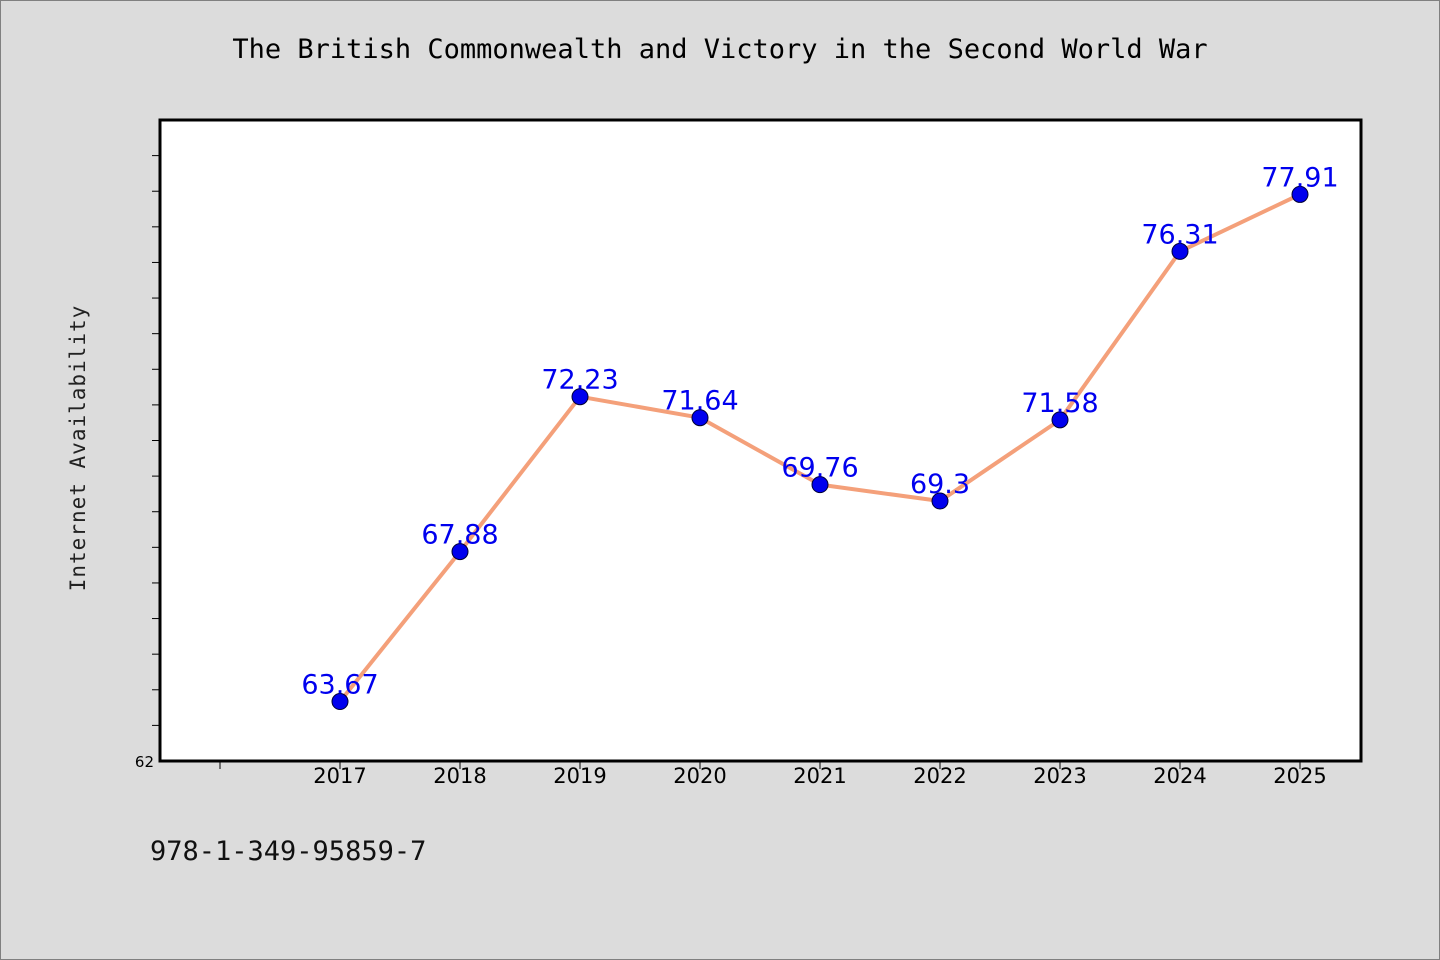 The width and height of the screenshot is (1440, 960). What do you see at coordinates (773, 774) in the screenshot?
I see `x-axis-ticks: 2017 2018 2019 2020 2021 2022 2023 2024 2025` at bounding box center [773, 774].